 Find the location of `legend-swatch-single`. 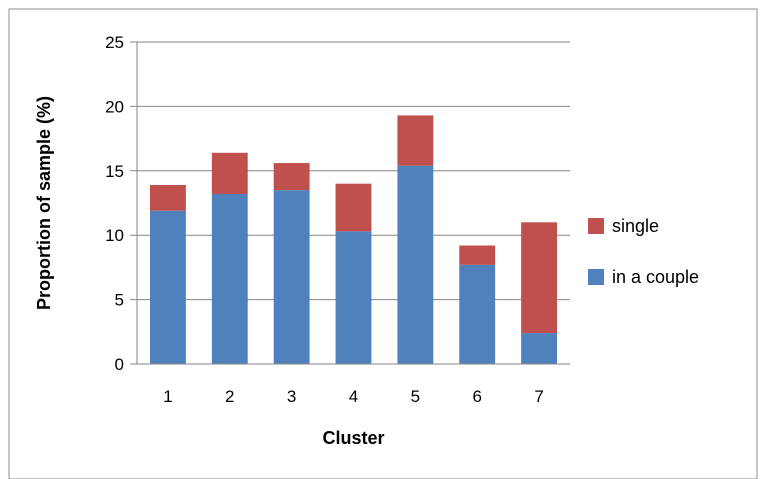

legend-swatch-single is located at coordinates (596, 226).